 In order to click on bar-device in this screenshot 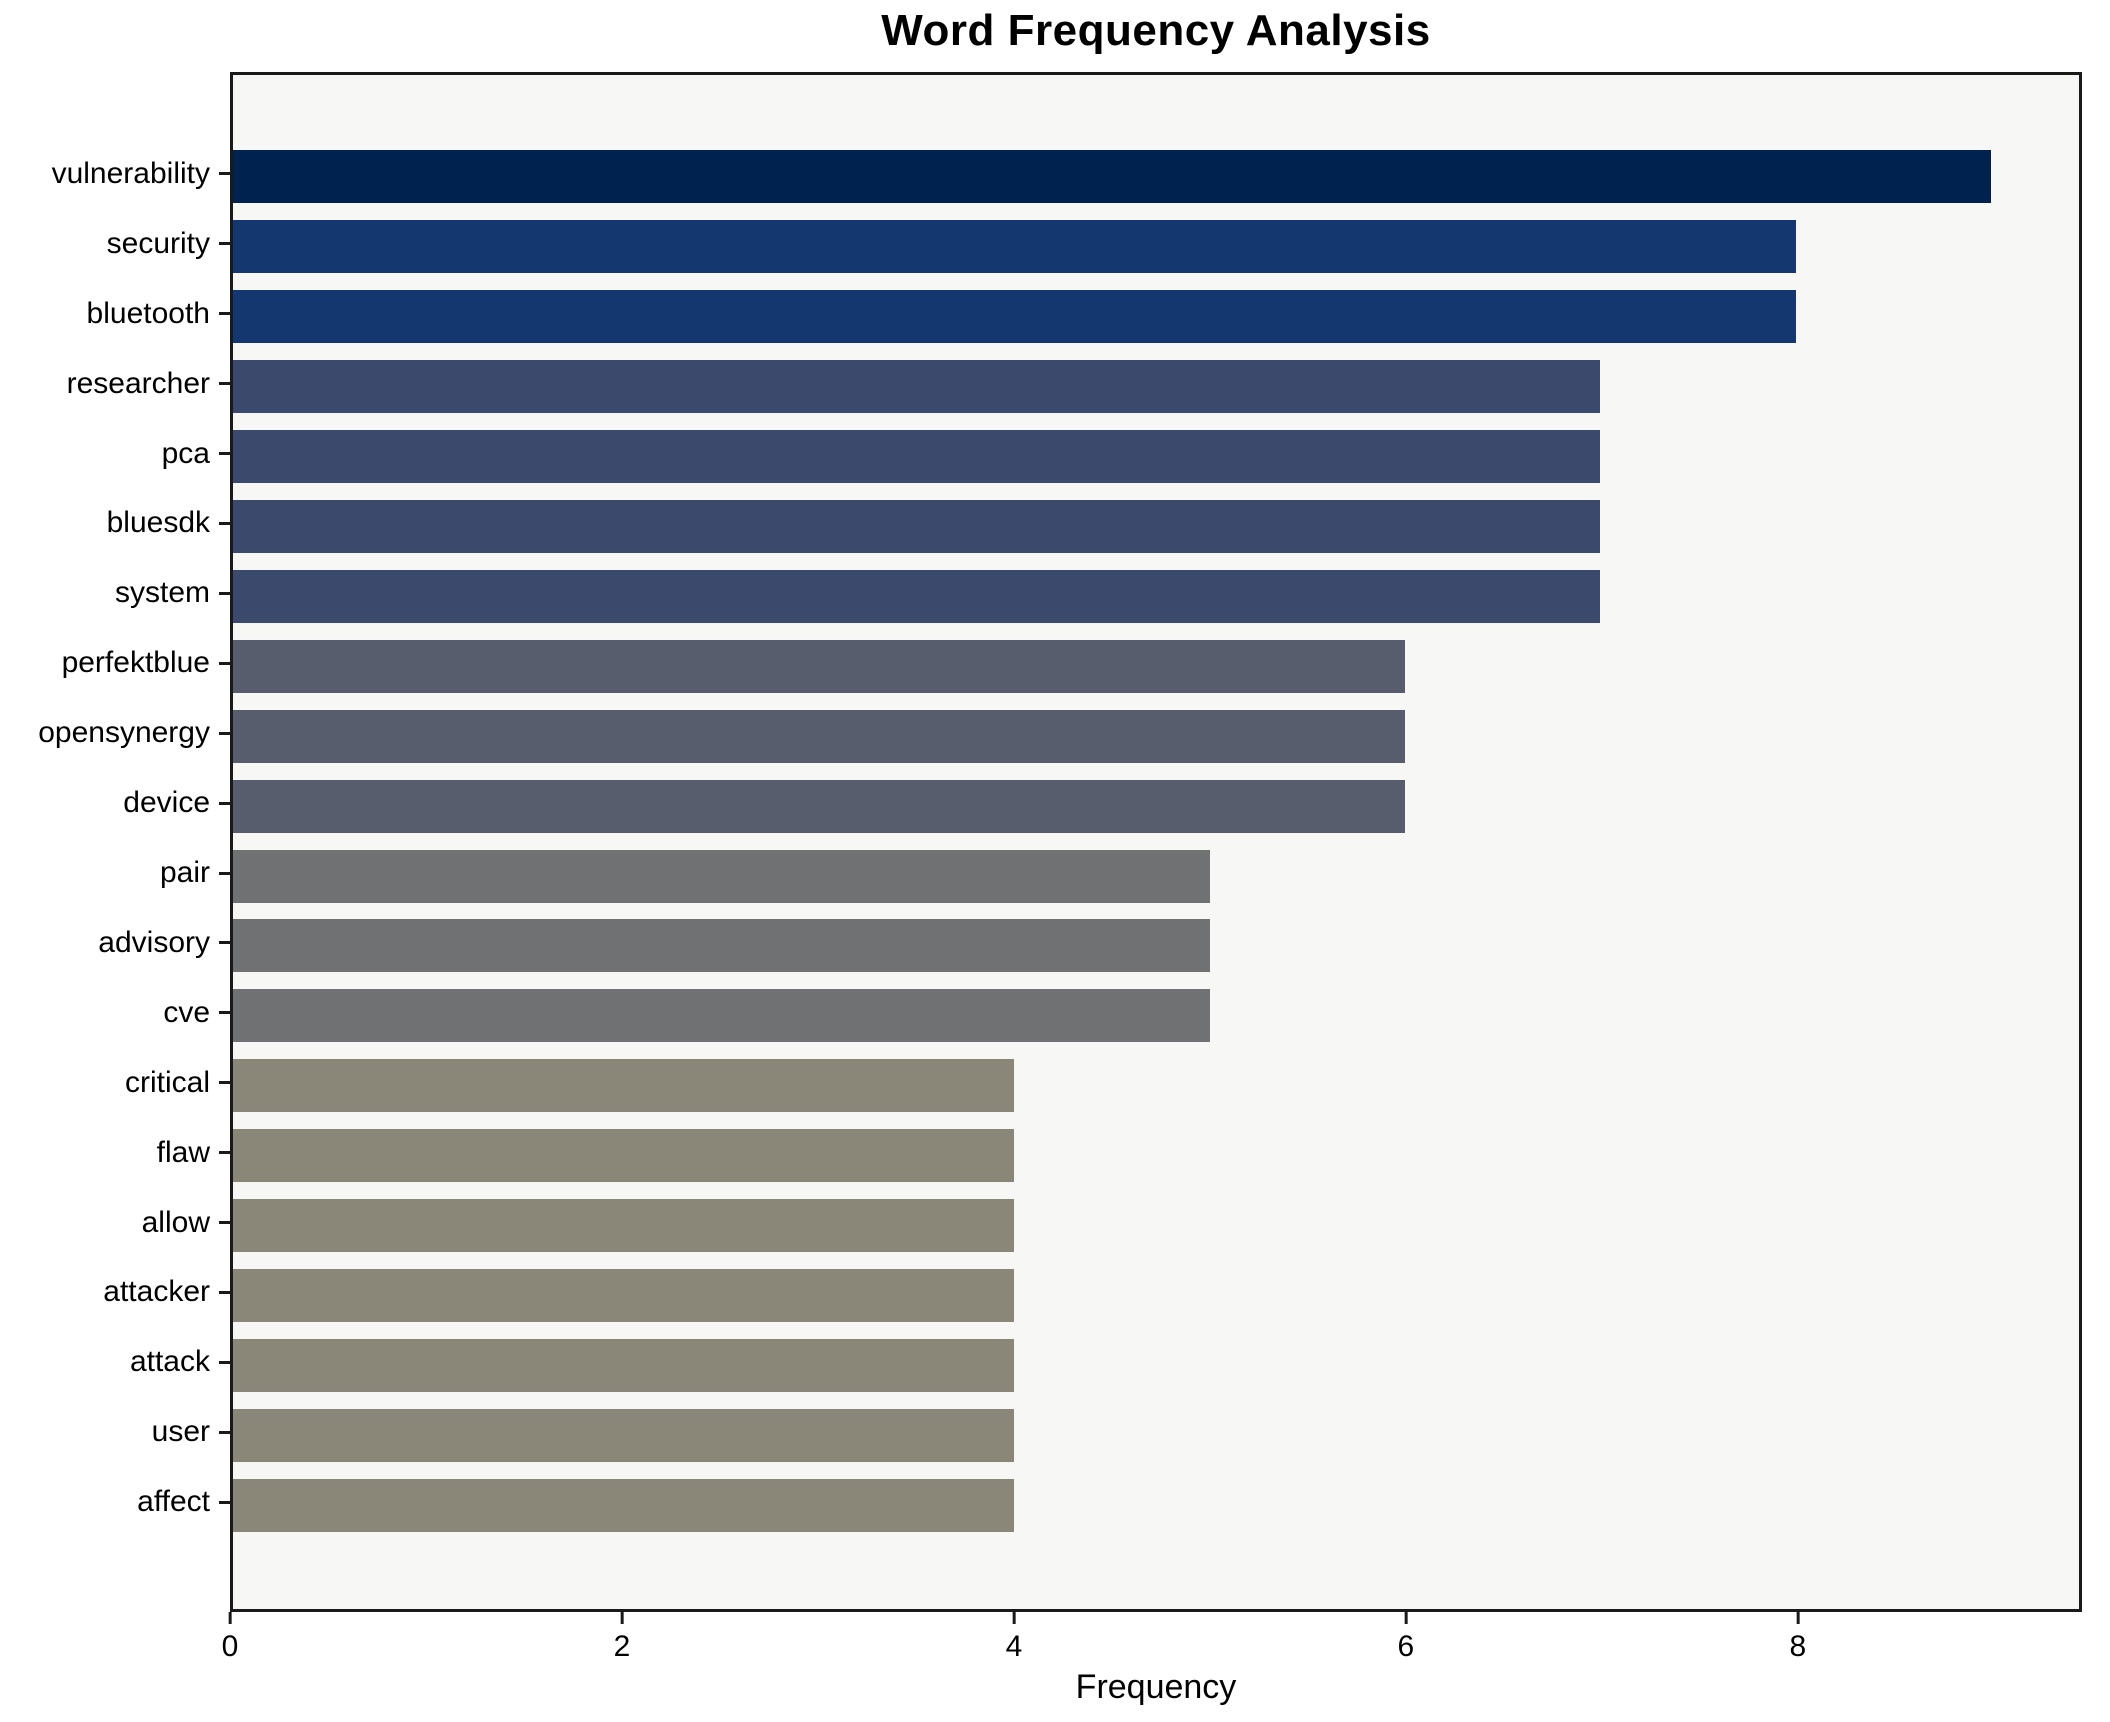, I will do `click(819, 806)`.